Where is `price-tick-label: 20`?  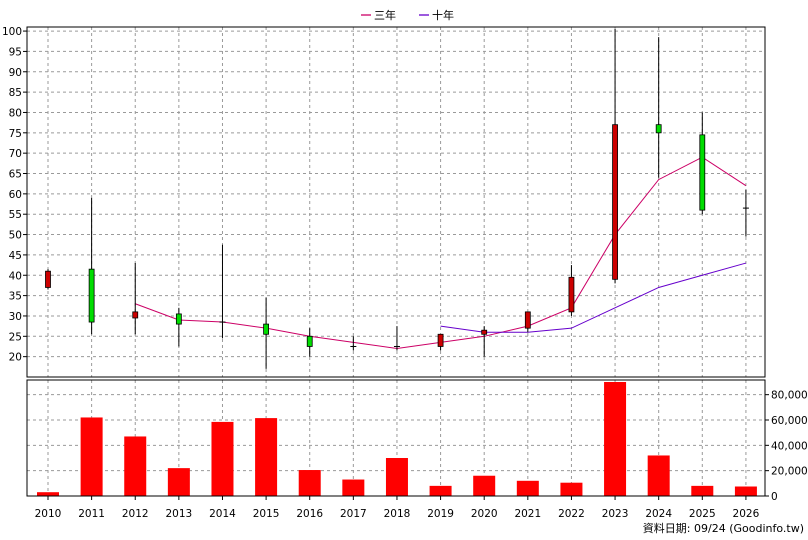
price-tick-label: 20 is located at coordinates (15, 358).